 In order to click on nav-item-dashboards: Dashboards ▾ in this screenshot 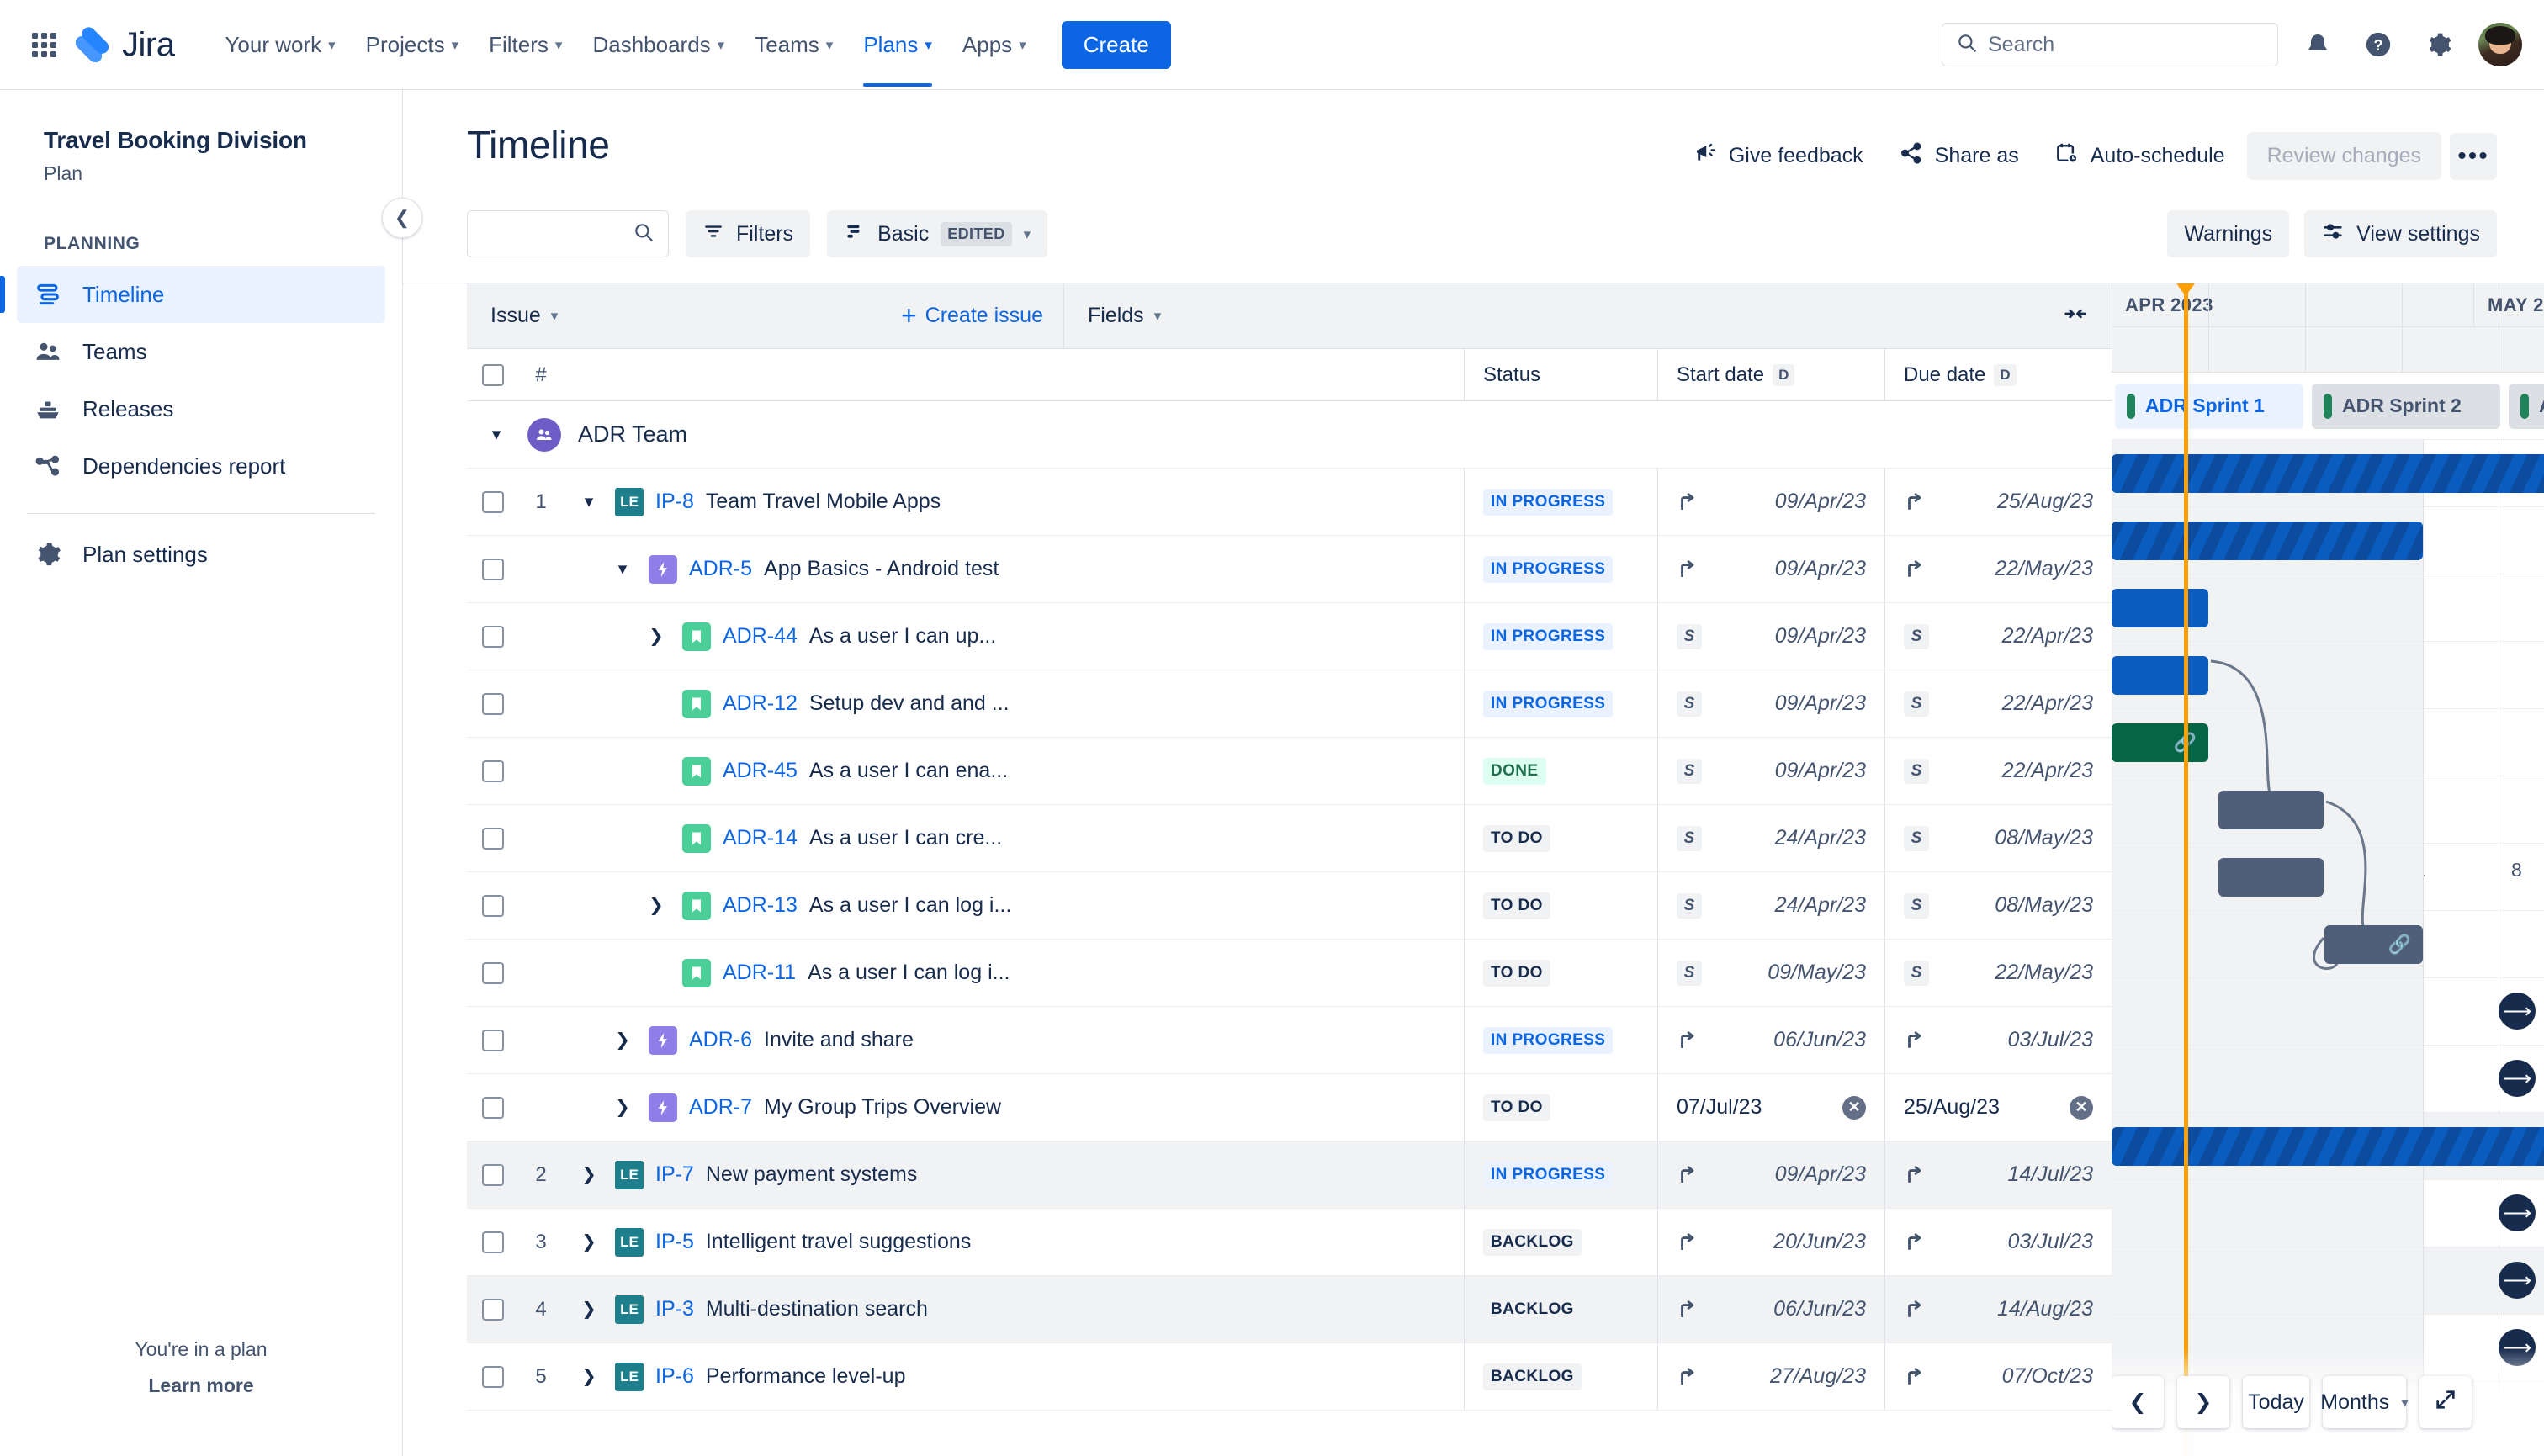, I will do `click(658, 45)`.